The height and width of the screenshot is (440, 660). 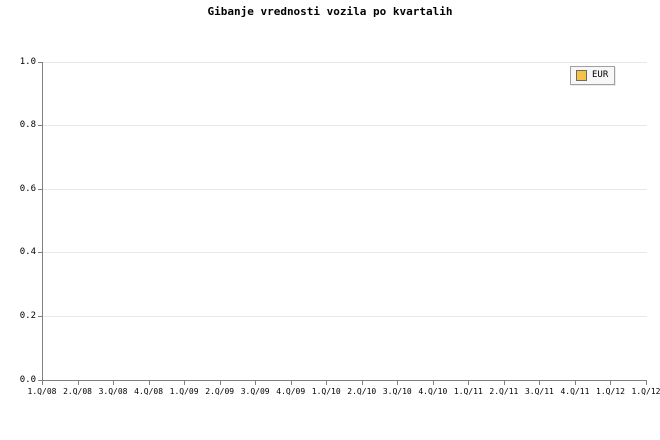 What do you see at coordinates (113, 391) in the screenshot?
I see `xtick-label: 3.Q/08` at bounding box center [113, 391].